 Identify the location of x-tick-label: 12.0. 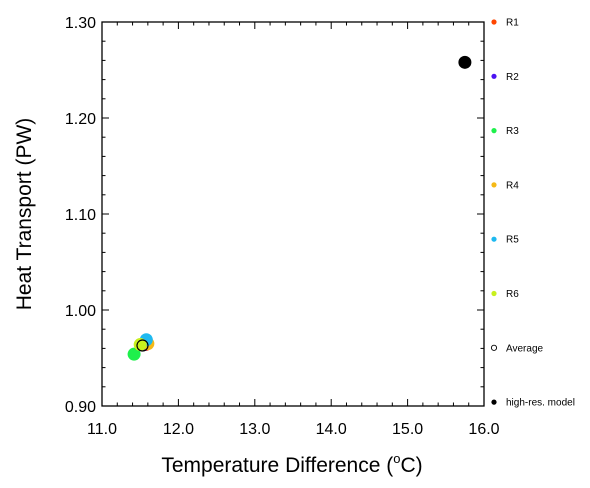
(178, 429).